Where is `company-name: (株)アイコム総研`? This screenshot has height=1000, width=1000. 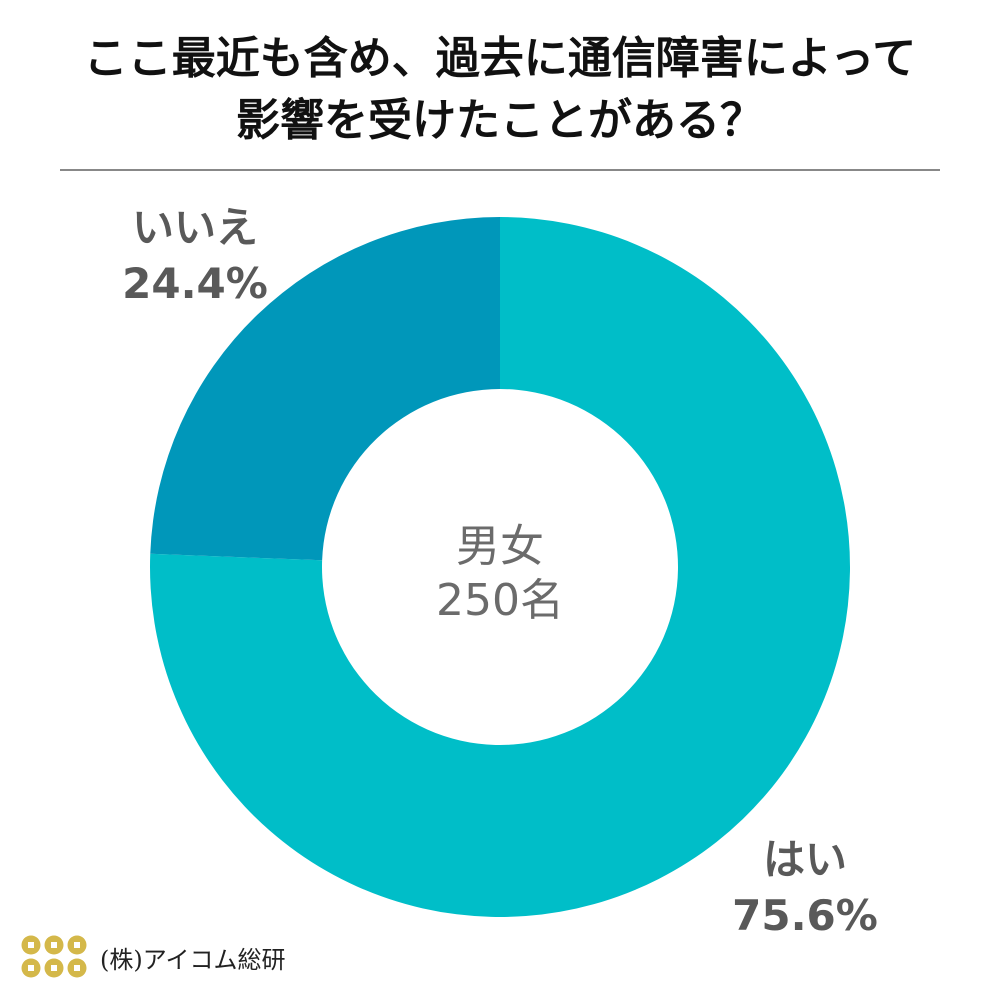 company-name: (株)アイコム総研 is located at coordinates (193, 959).